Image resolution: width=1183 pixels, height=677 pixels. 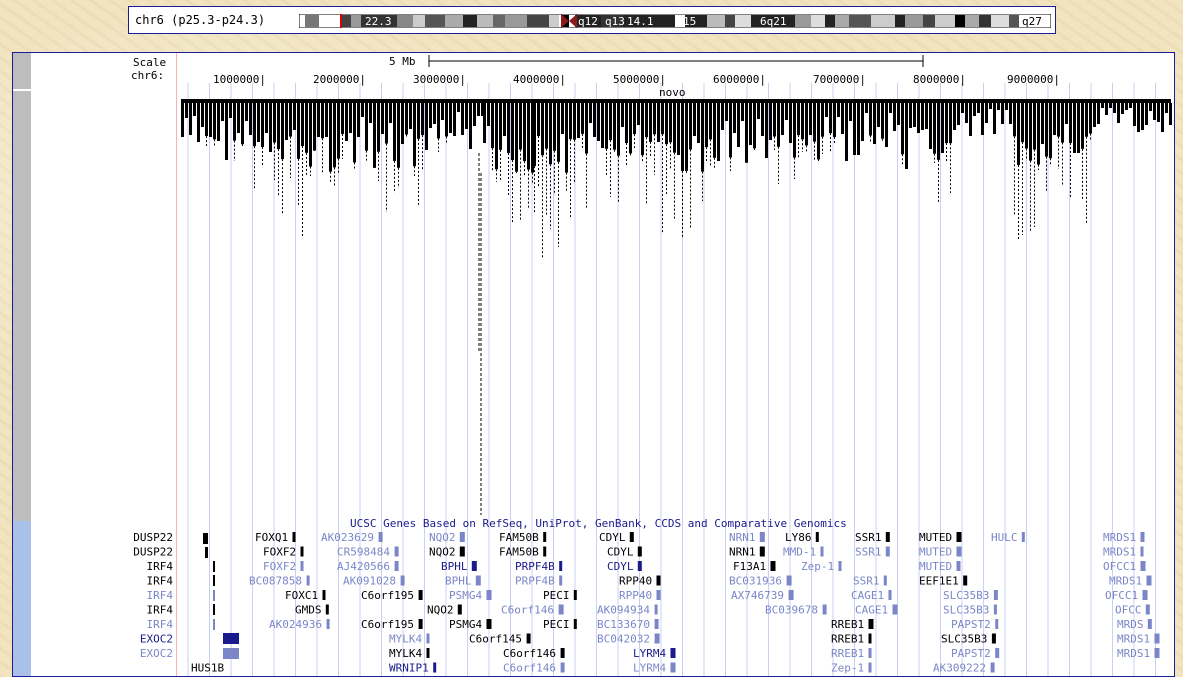 What do you see at coordinates (959, 668) in the screenshot?
I see `gene-label: AK309222` at bounding box center [959, 668].